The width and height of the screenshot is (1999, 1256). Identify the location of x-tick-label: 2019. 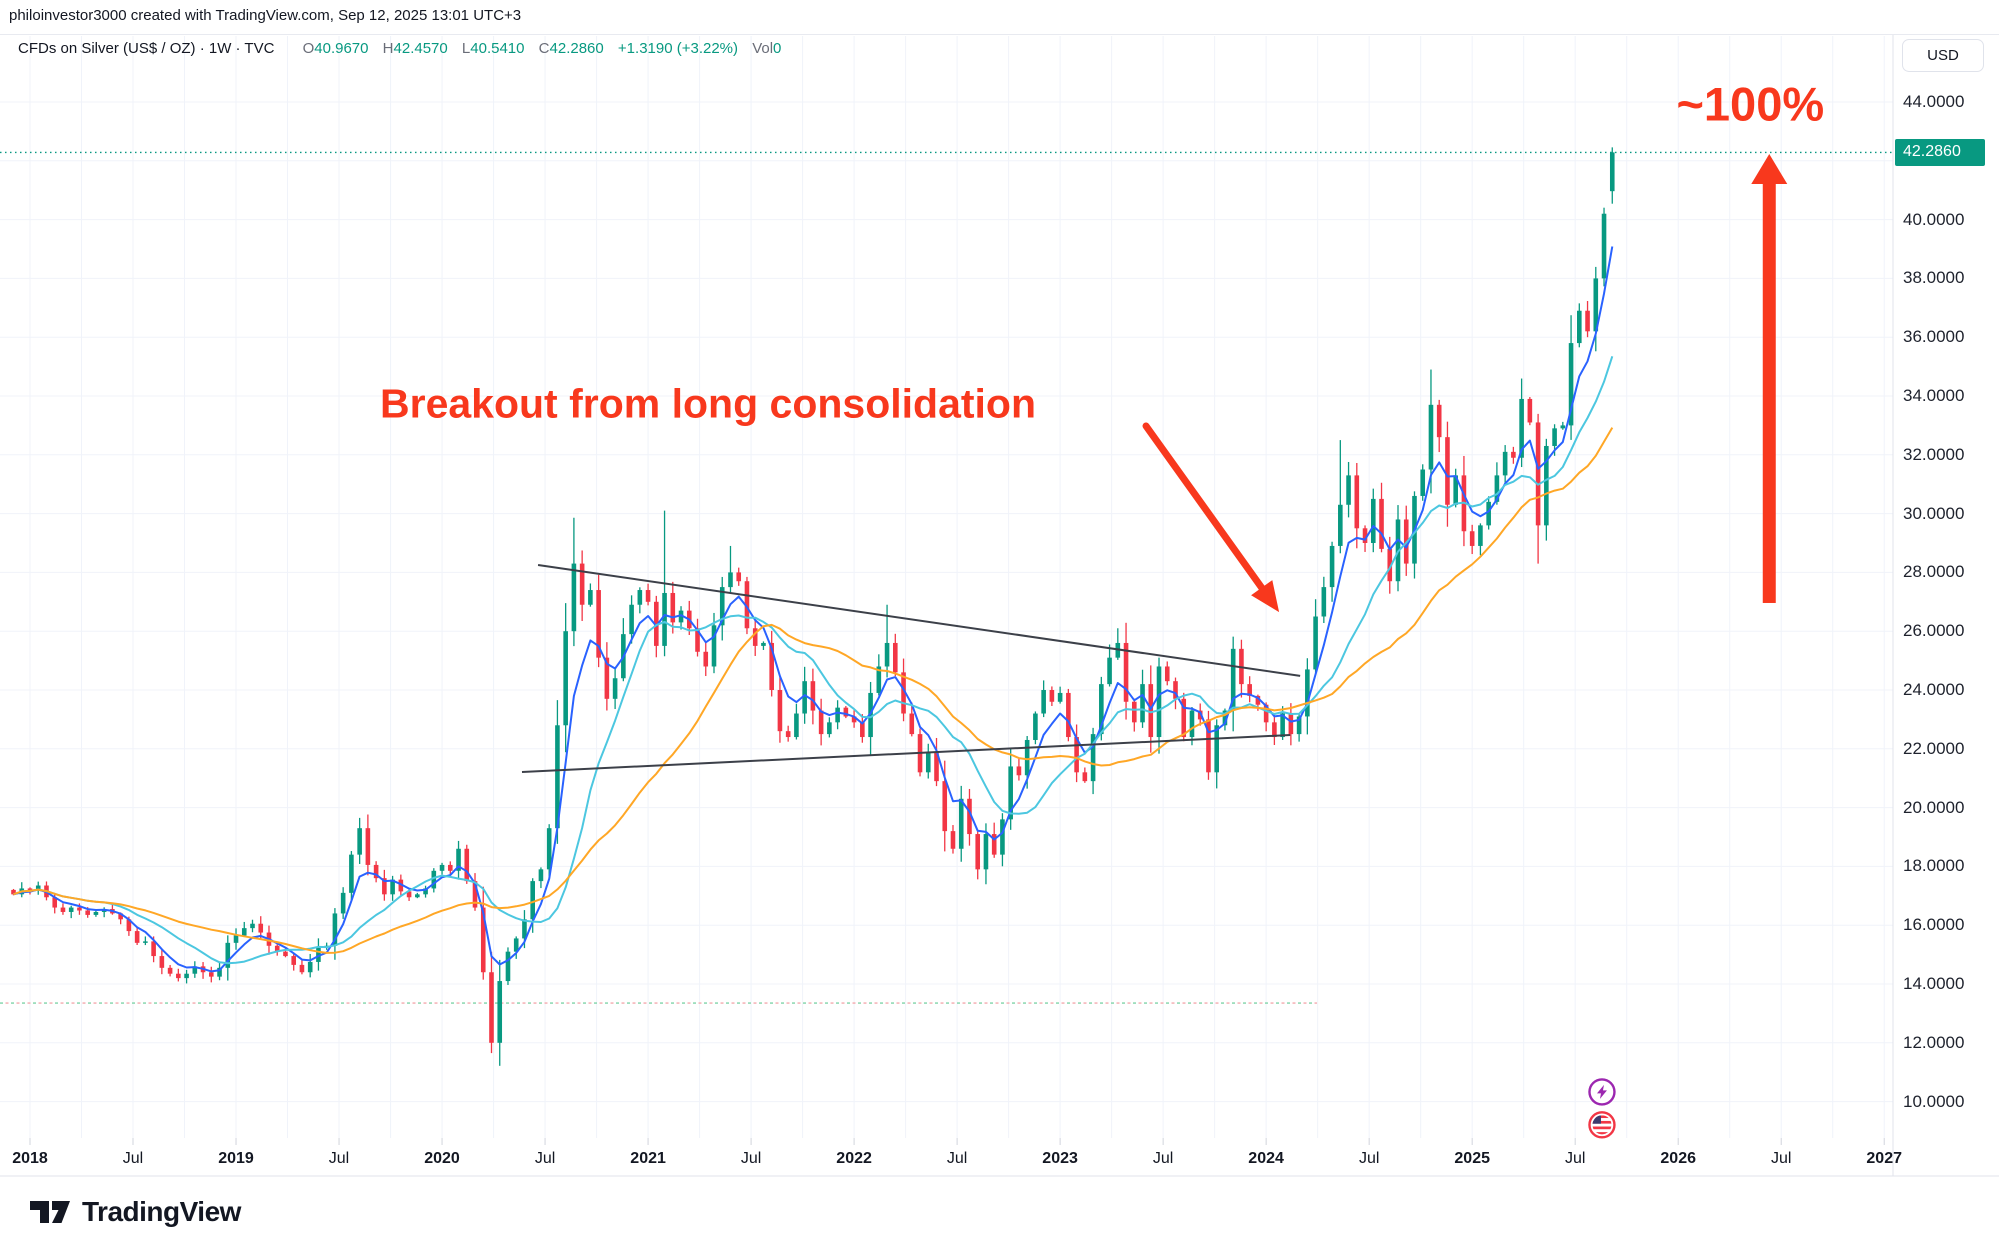
(236, 1158).